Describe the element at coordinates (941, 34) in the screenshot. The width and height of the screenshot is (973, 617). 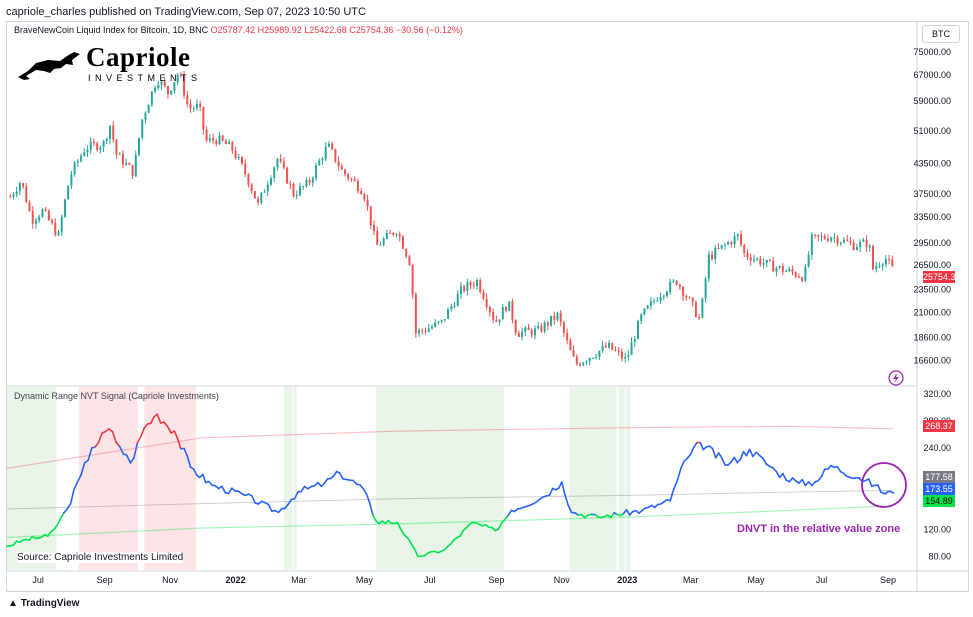
I see `currency-button: BTC` at that location.